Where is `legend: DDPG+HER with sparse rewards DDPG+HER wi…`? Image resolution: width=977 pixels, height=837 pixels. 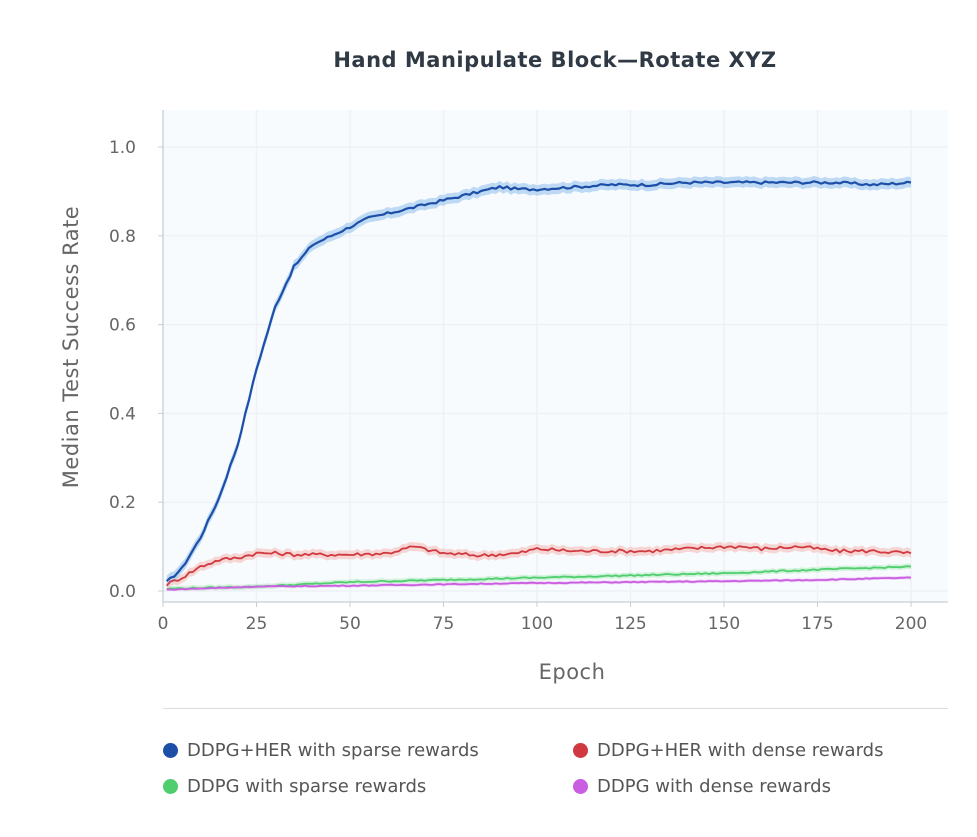 legend: DDPG+HER with sparse rewards DDPG+HER wi… is located at coordinates (555, 752).